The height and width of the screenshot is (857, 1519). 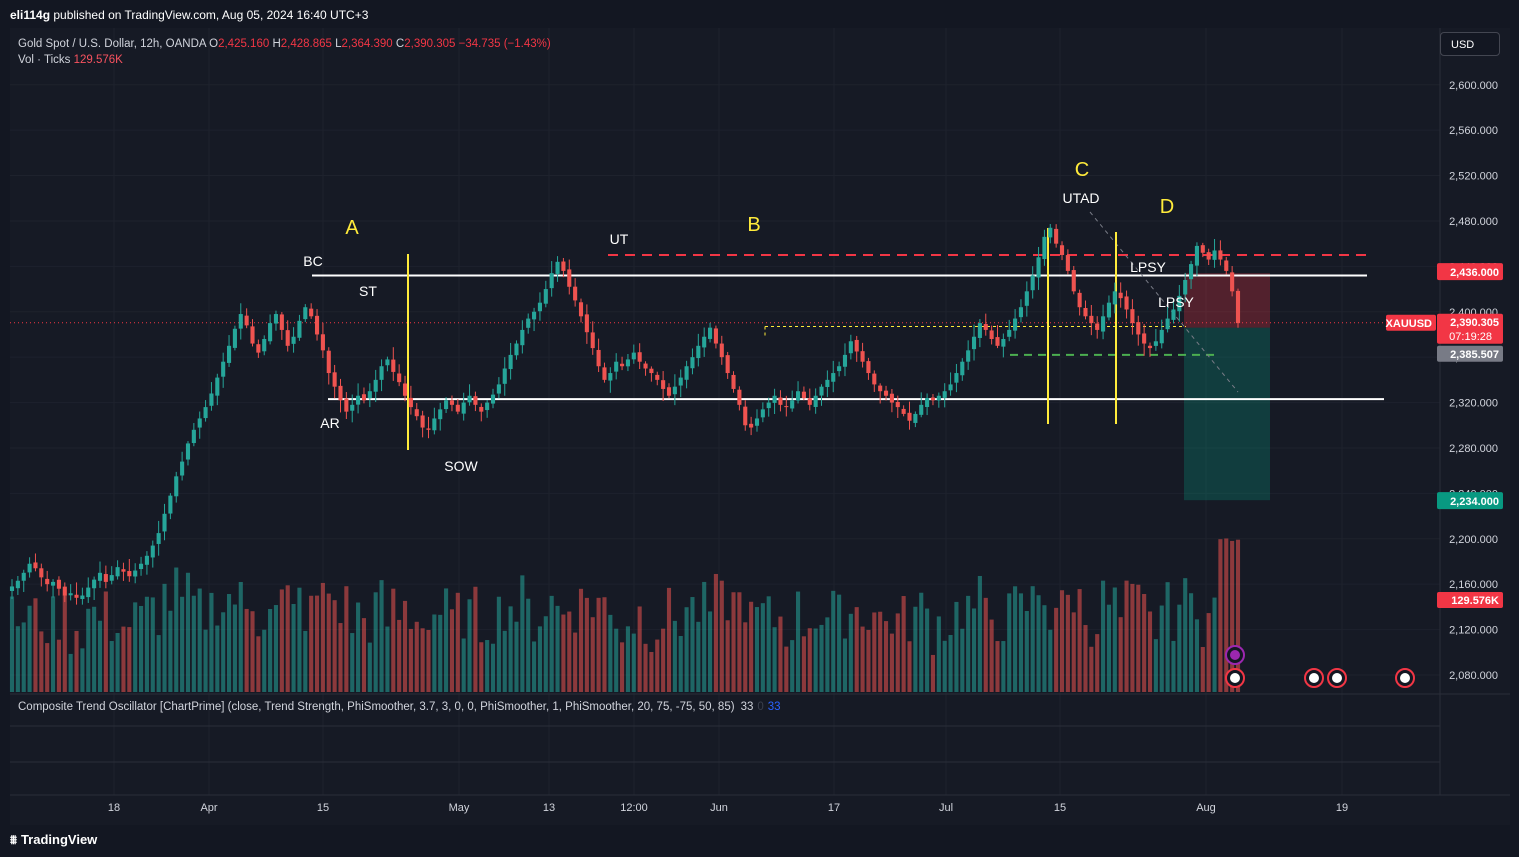 I want to click on currency-button: USD, so click(x=1470, y=44).